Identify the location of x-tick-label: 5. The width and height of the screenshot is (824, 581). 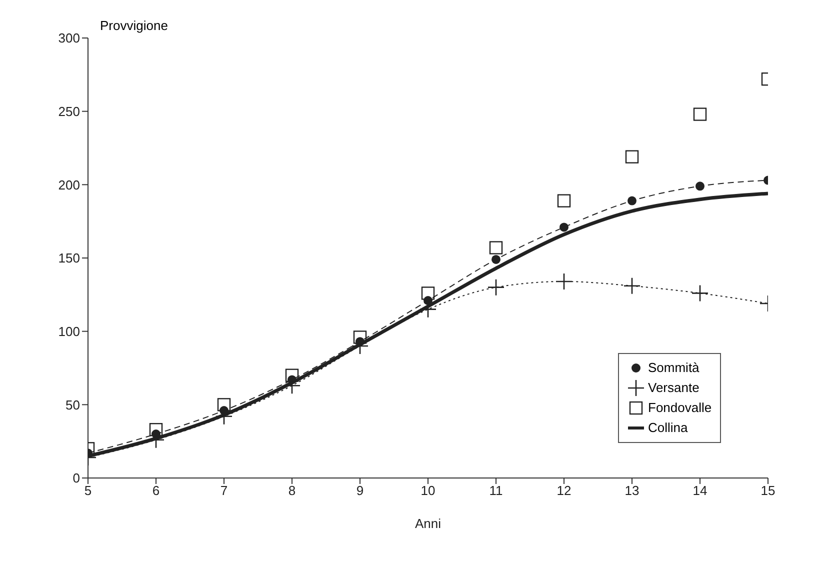
(88, 490).